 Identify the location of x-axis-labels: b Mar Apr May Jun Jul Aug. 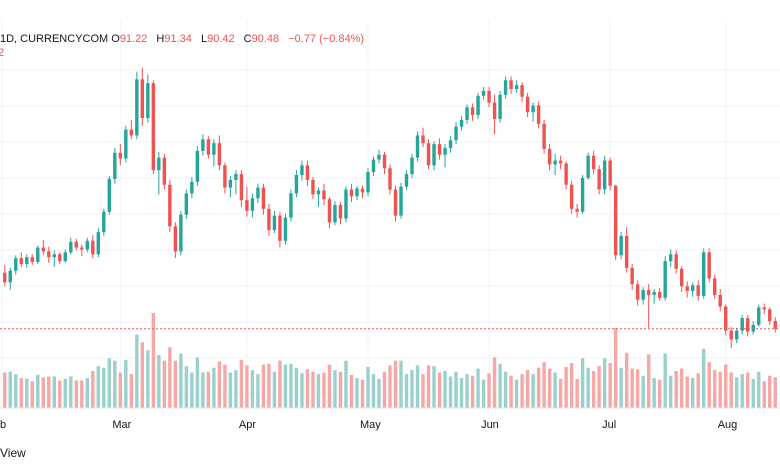
(368, 425).